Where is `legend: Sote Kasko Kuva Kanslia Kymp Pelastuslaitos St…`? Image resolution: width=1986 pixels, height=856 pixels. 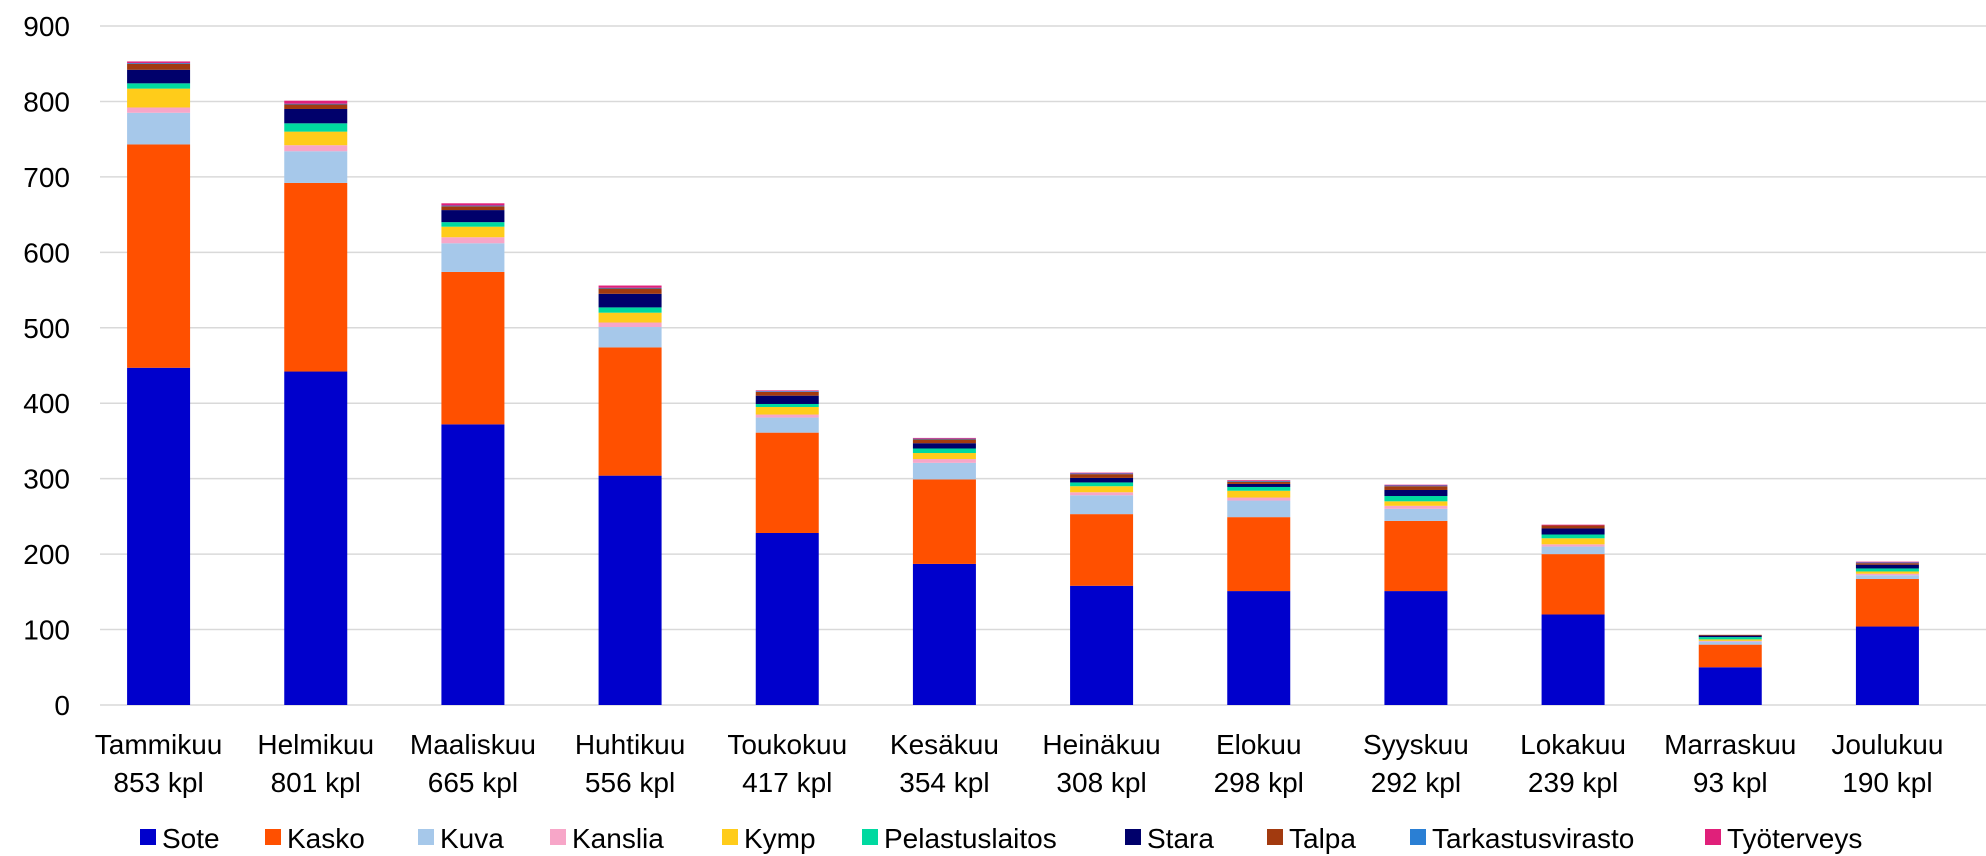
legend: Sote Kasko Kuva Kanslia Kymp Pelastuslaitos St… is located at coordinates (1001, 838).